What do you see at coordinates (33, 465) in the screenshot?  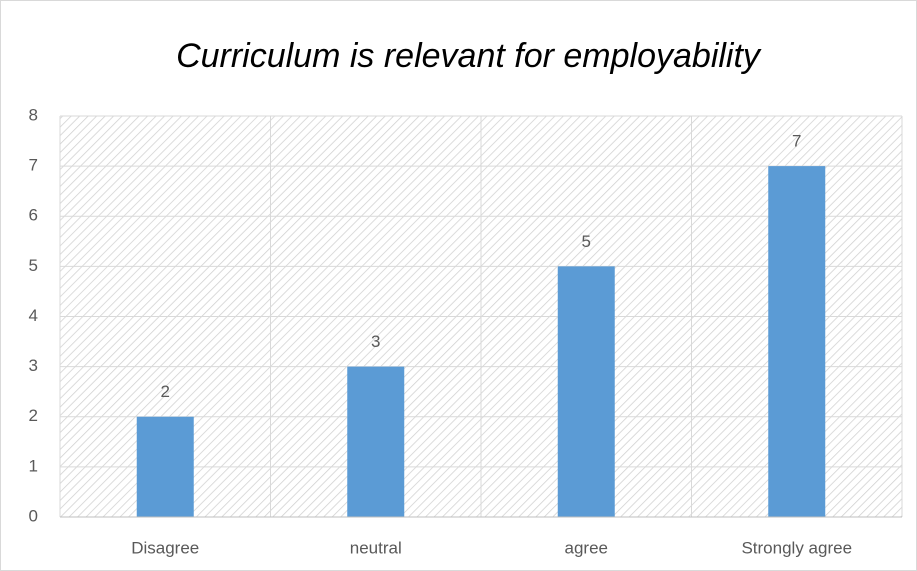 I see `y-tick-label: 1` at bounding box center [33, 465].